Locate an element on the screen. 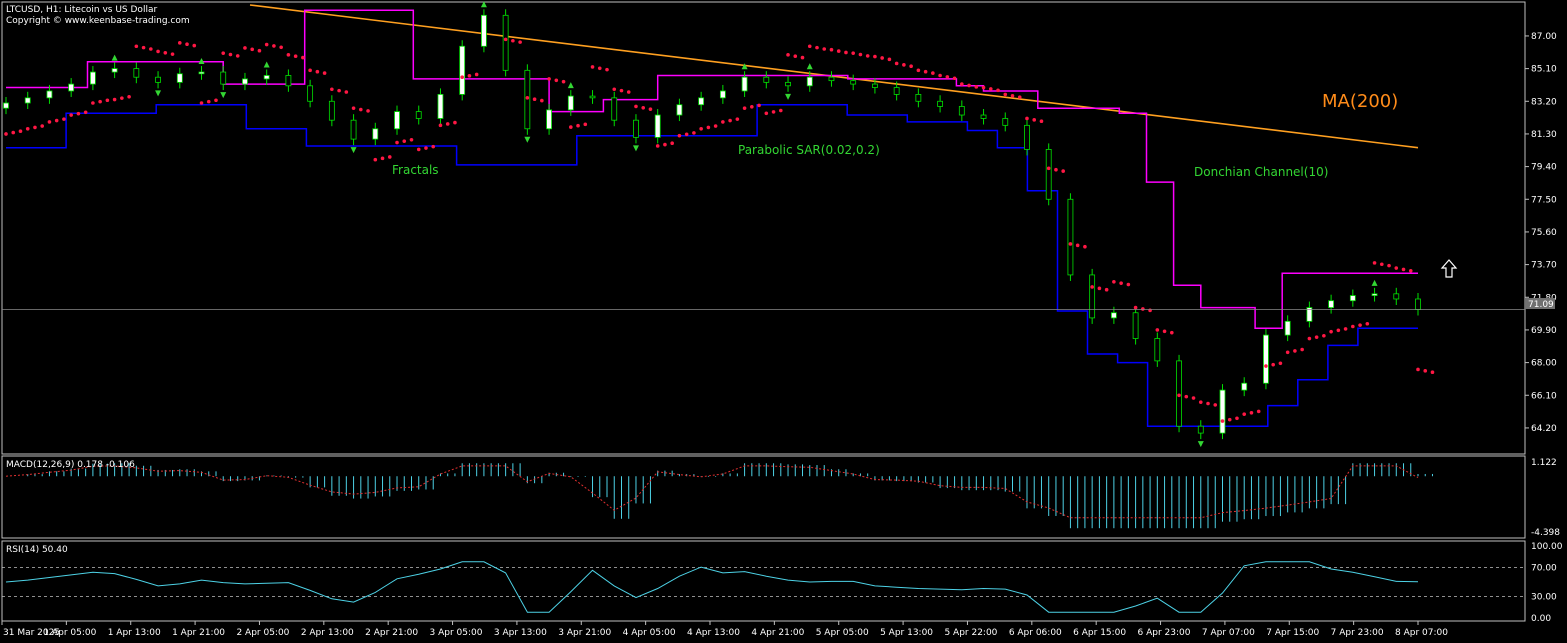 The width and height of the screenshot is (1567, 643). current-price-value: 71.09 is located at coordinates (1541, 305).